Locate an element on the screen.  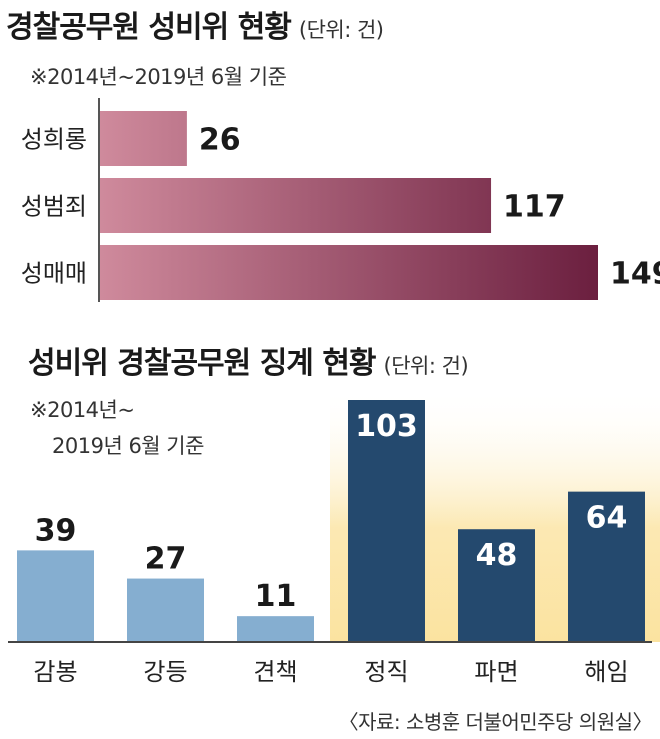
chart1-note: ※2014년~2019년 6월 기준 is located at coordinates (158, 77).